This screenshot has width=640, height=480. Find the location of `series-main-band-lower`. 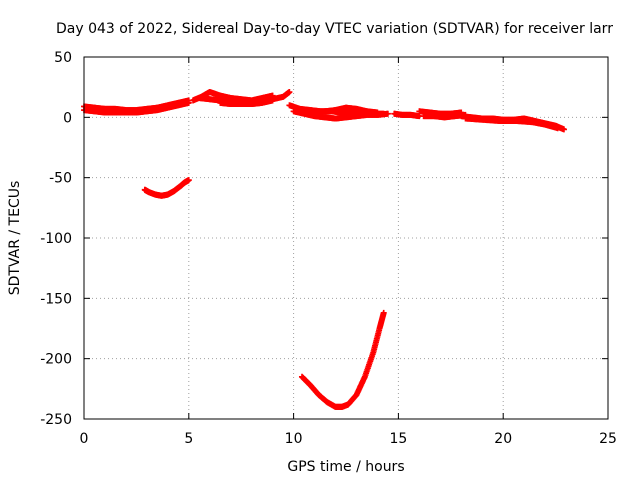

series-main-band-lower is located at coordinates (136, 107).